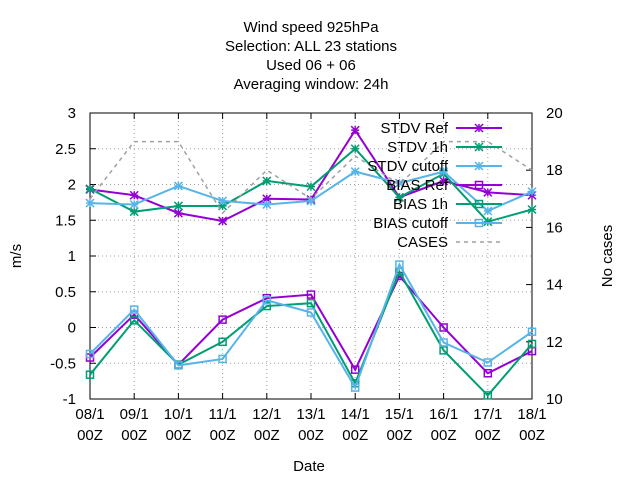 This screenshot has width=640, height=480. What do you see at coordinates (311, 84) in the screenshot?
I see `title-line: Averaging window: 24h` at bounding box center [311, 84].